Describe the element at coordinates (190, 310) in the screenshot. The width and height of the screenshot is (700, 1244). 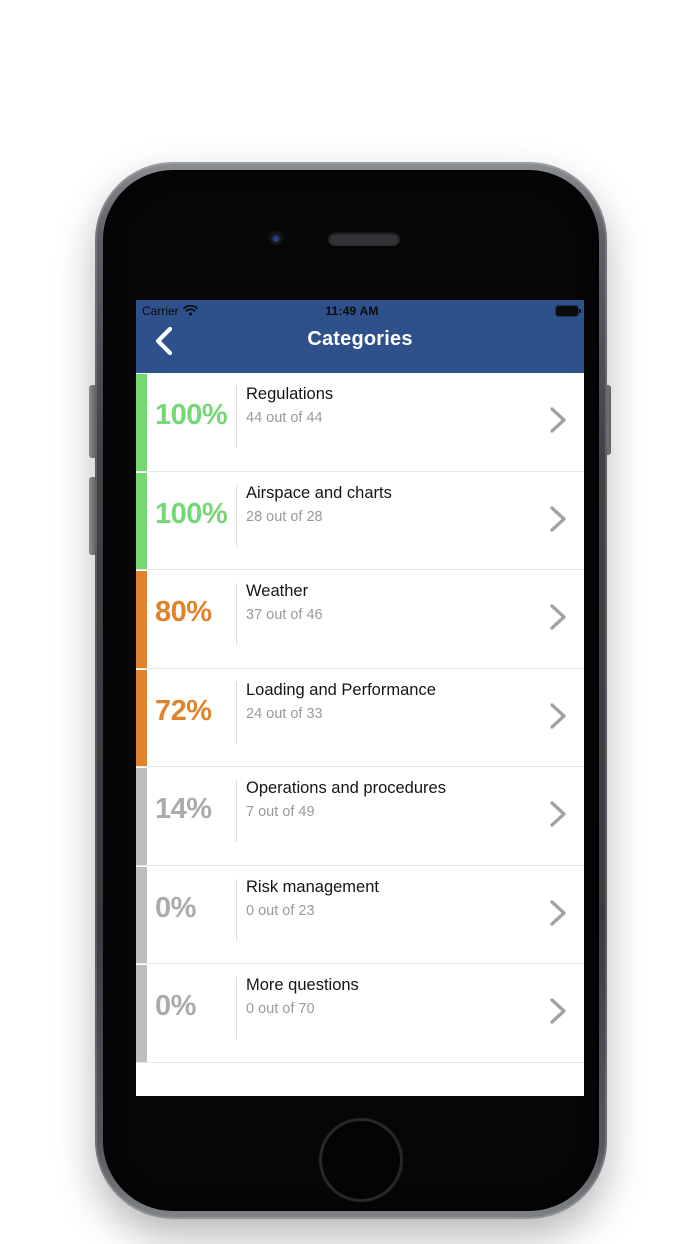
I see `wifi-icon` at that location.